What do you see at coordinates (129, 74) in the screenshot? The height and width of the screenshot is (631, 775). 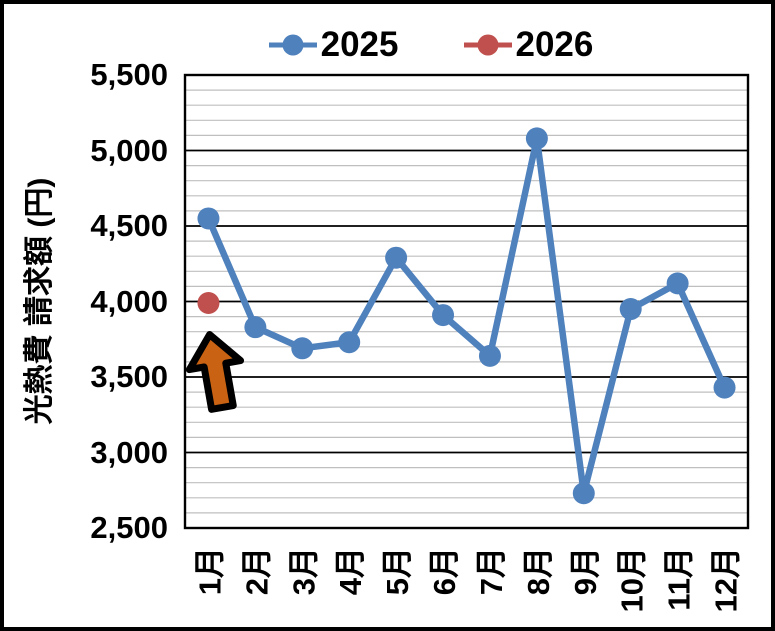 I see `y-tick-label-5,500: 5,500` at bounding box center [129, 74].